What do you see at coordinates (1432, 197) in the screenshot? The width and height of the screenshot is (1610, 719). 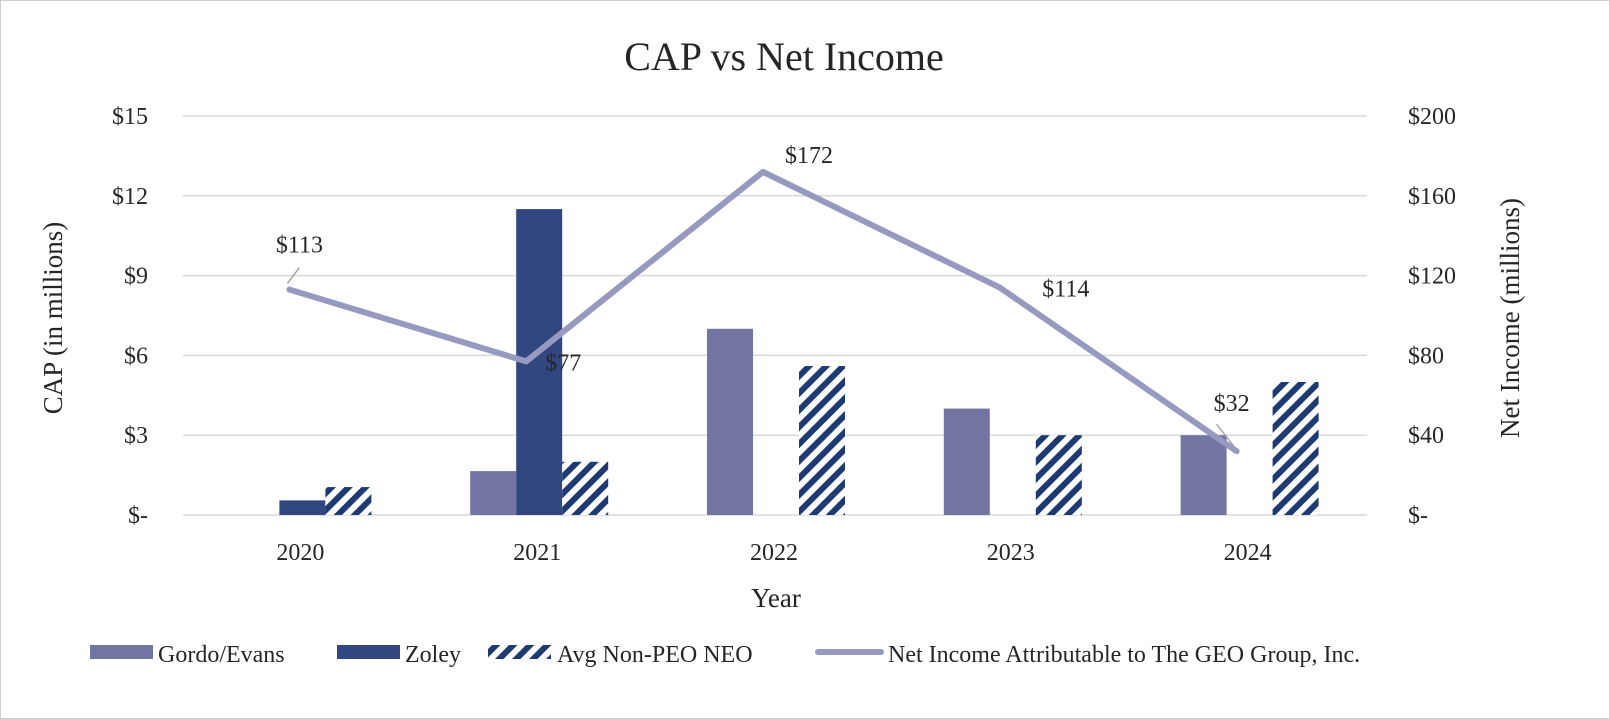 I see `y2-tick-label: $160` at bounding box center [1432, 197].